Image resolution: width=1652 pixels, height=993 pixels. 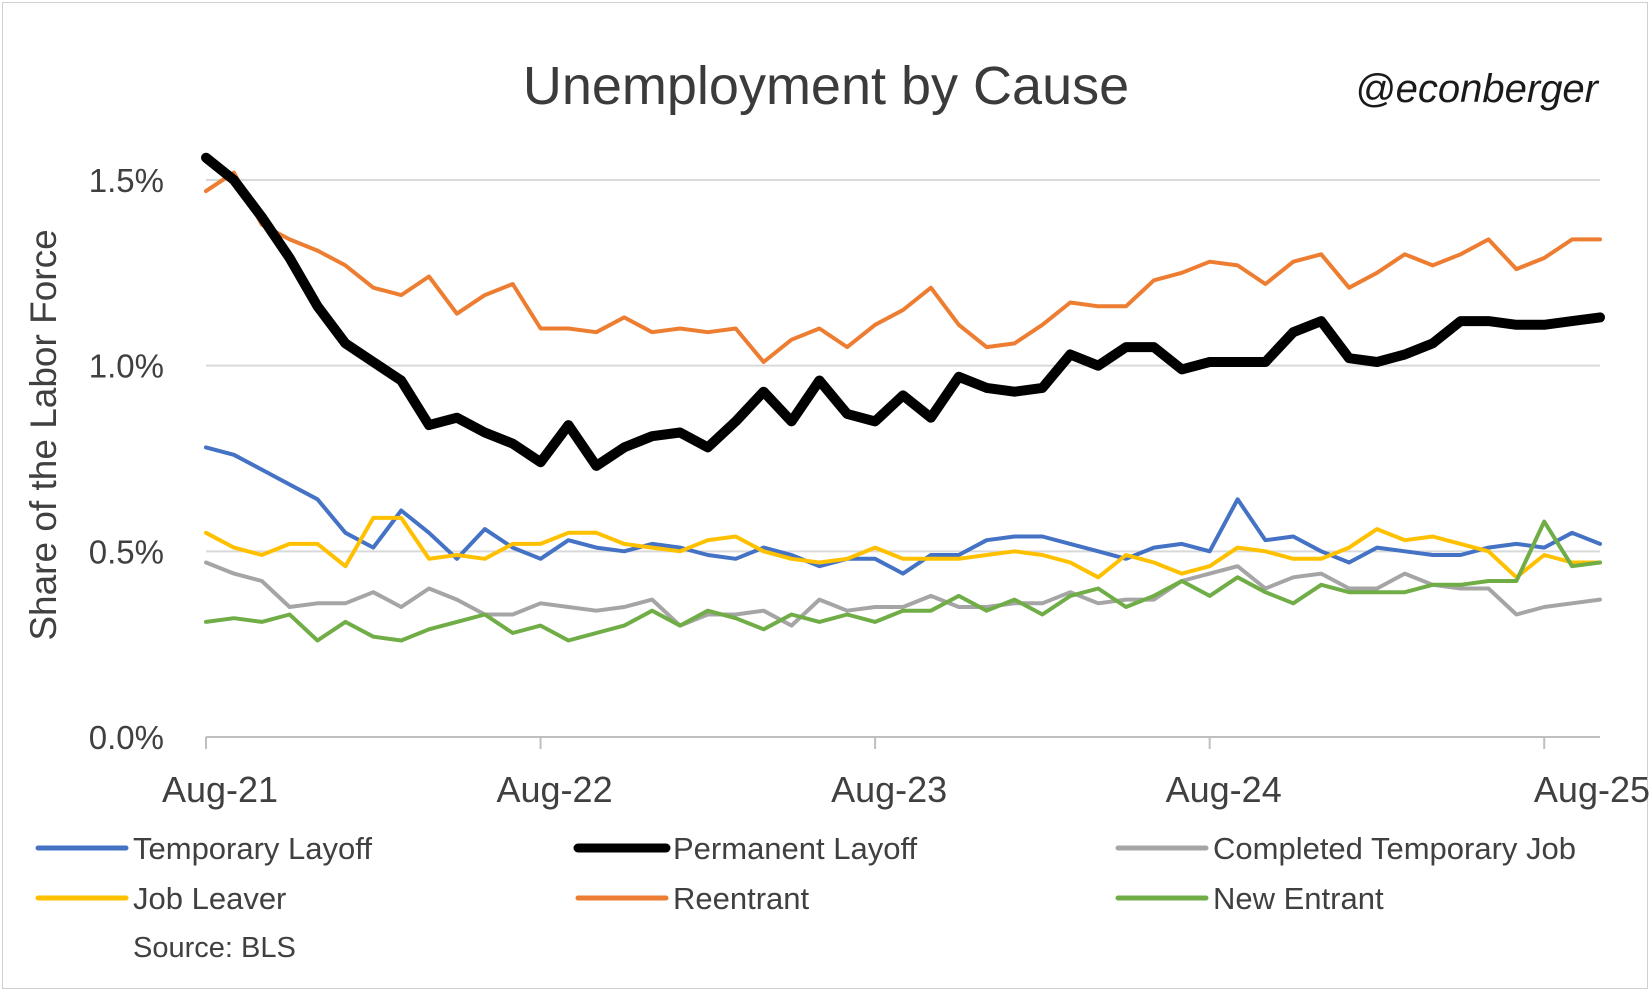 What do you see at coordinates (903, 510) in the screenshot?
I see `series-line-temporary-layoff` at bounding box center [903, 510].